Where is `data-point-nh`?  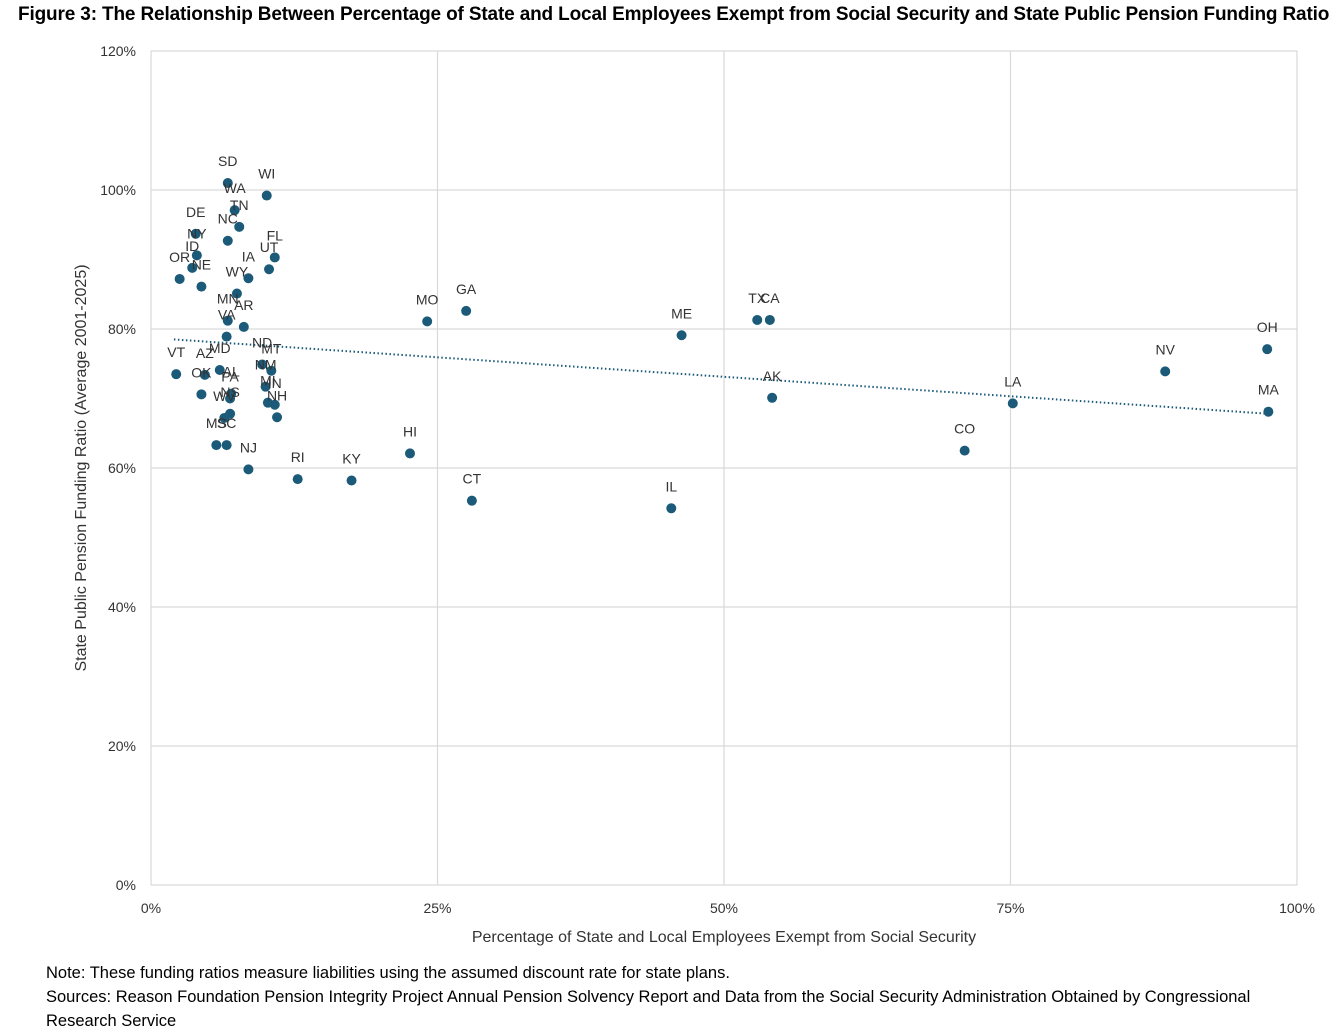 data-point-nh is located at coordinates (277, 417).